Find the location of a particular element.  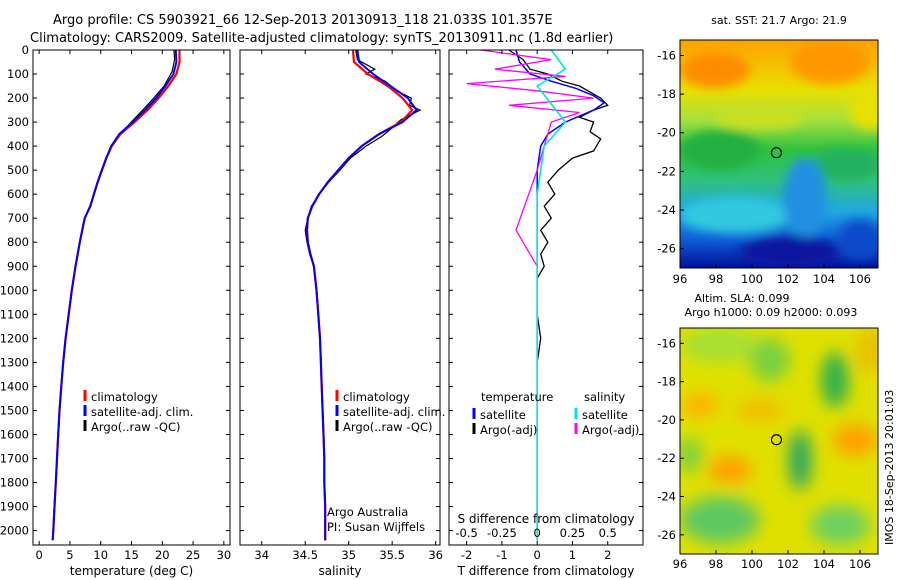

sla-subtitle: Argo h1000: 0.09 h2000: 0.093 is located at coordinates (771, 312).